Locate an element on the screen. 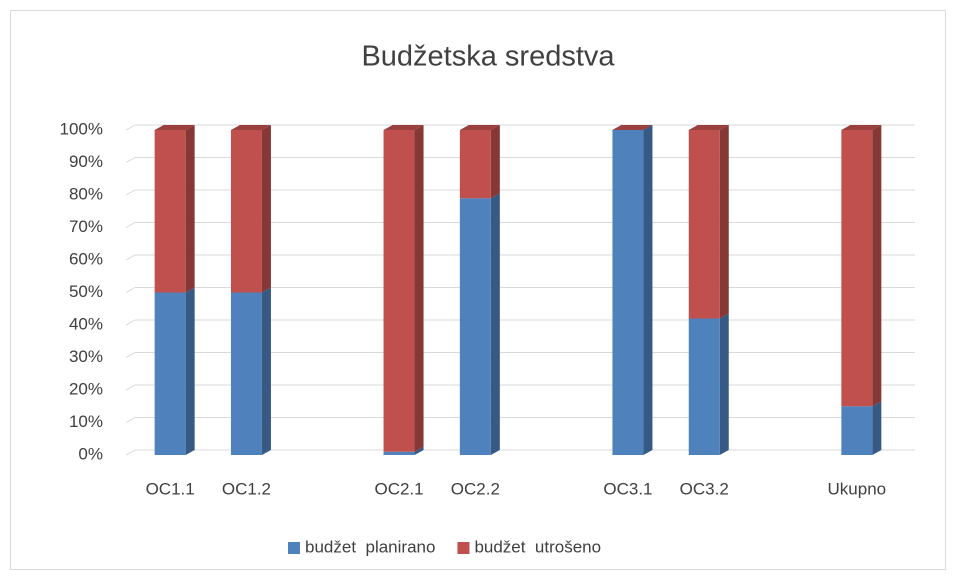 The width and height of the screenshot is (956, 580). y-tick-label: 0% is located at coordinates (90, 453).